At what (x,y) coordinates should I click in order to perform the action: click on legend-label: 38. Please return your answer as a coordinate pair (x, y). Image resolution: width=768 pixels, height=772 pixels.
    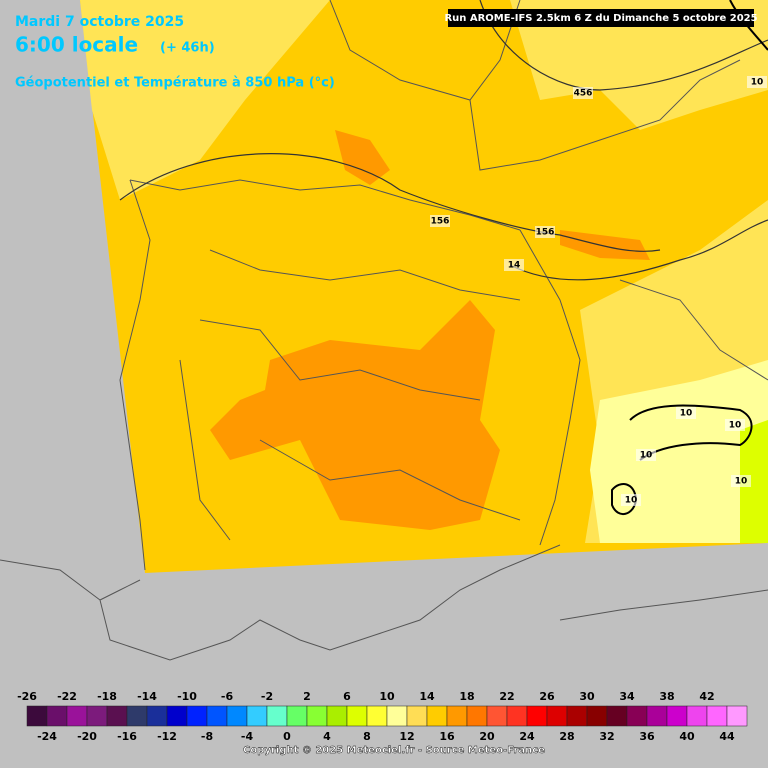
    Looking at the image, I should click on (666, 696).